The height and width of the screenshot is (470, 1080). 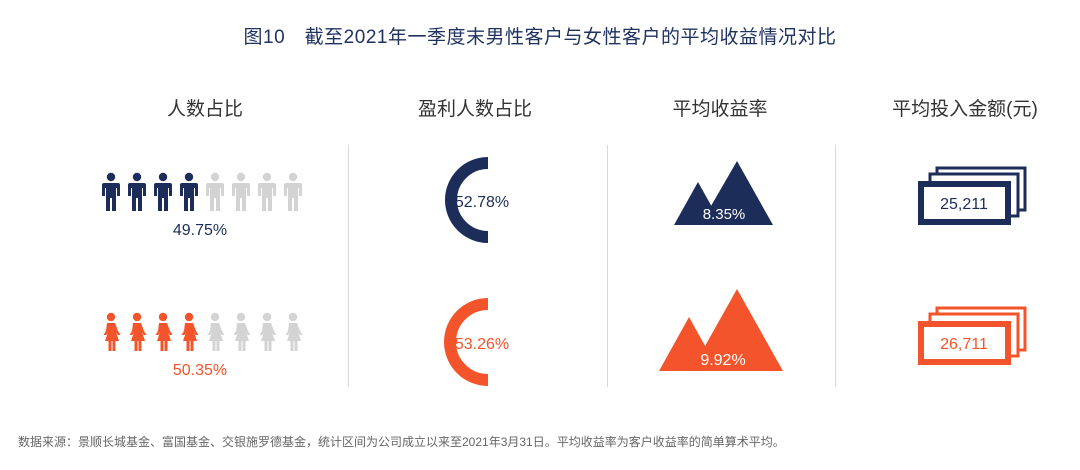 I want to click on female-profit-arc: 53.26%, so click(x=476, y=342).